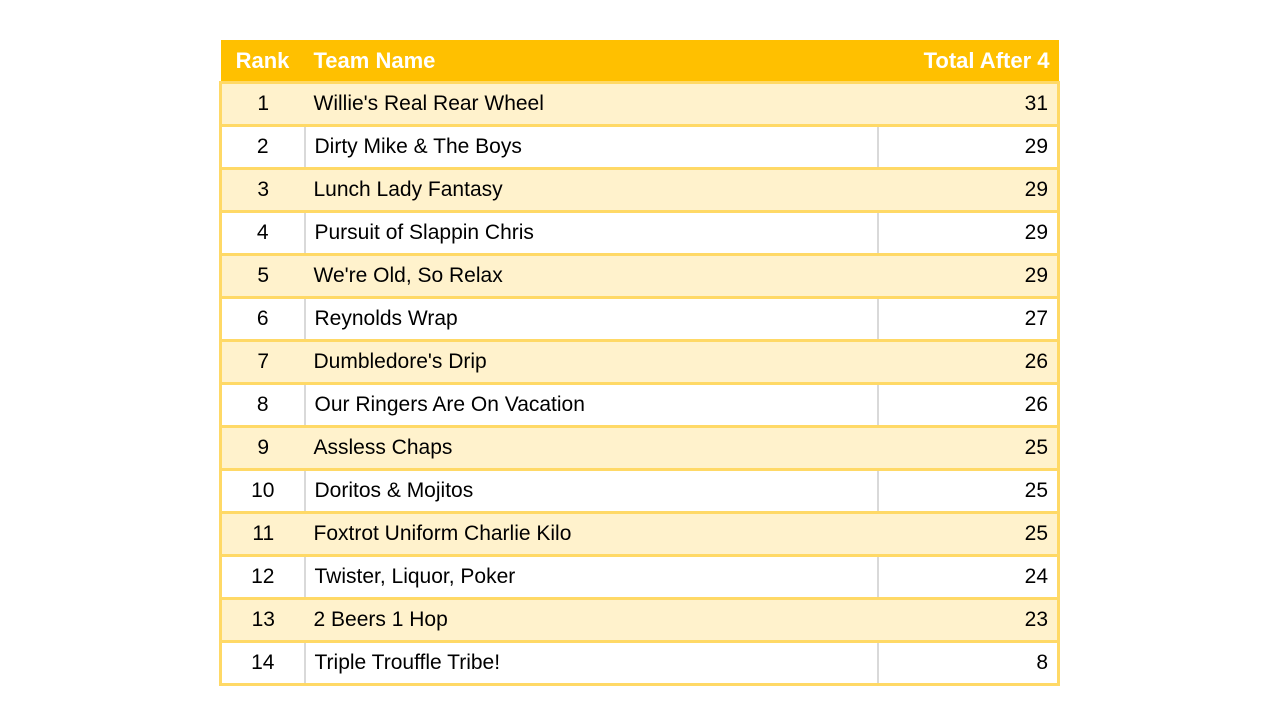 The width and height of the screenshot is (1280, 720). What do you see at coordinates (591, 362) in the screenshot?
I see `team-name-cell: Dumbledore's Drip` at bounding box center [591, 362].